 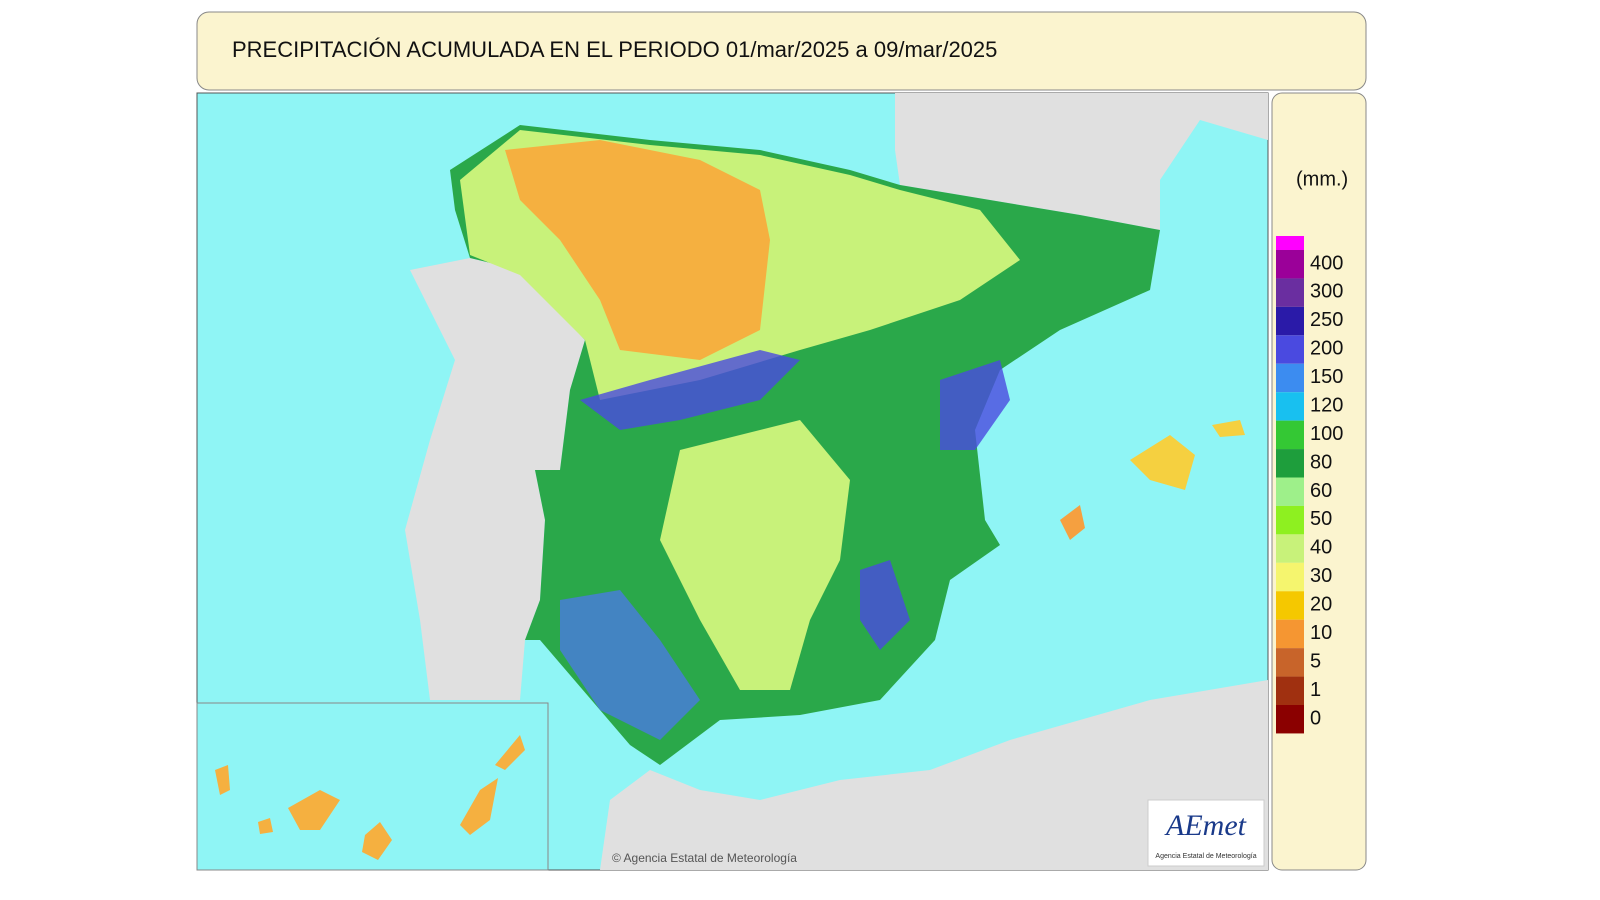 I want to click on legend-label: 100, so click(x=1326, y=434).